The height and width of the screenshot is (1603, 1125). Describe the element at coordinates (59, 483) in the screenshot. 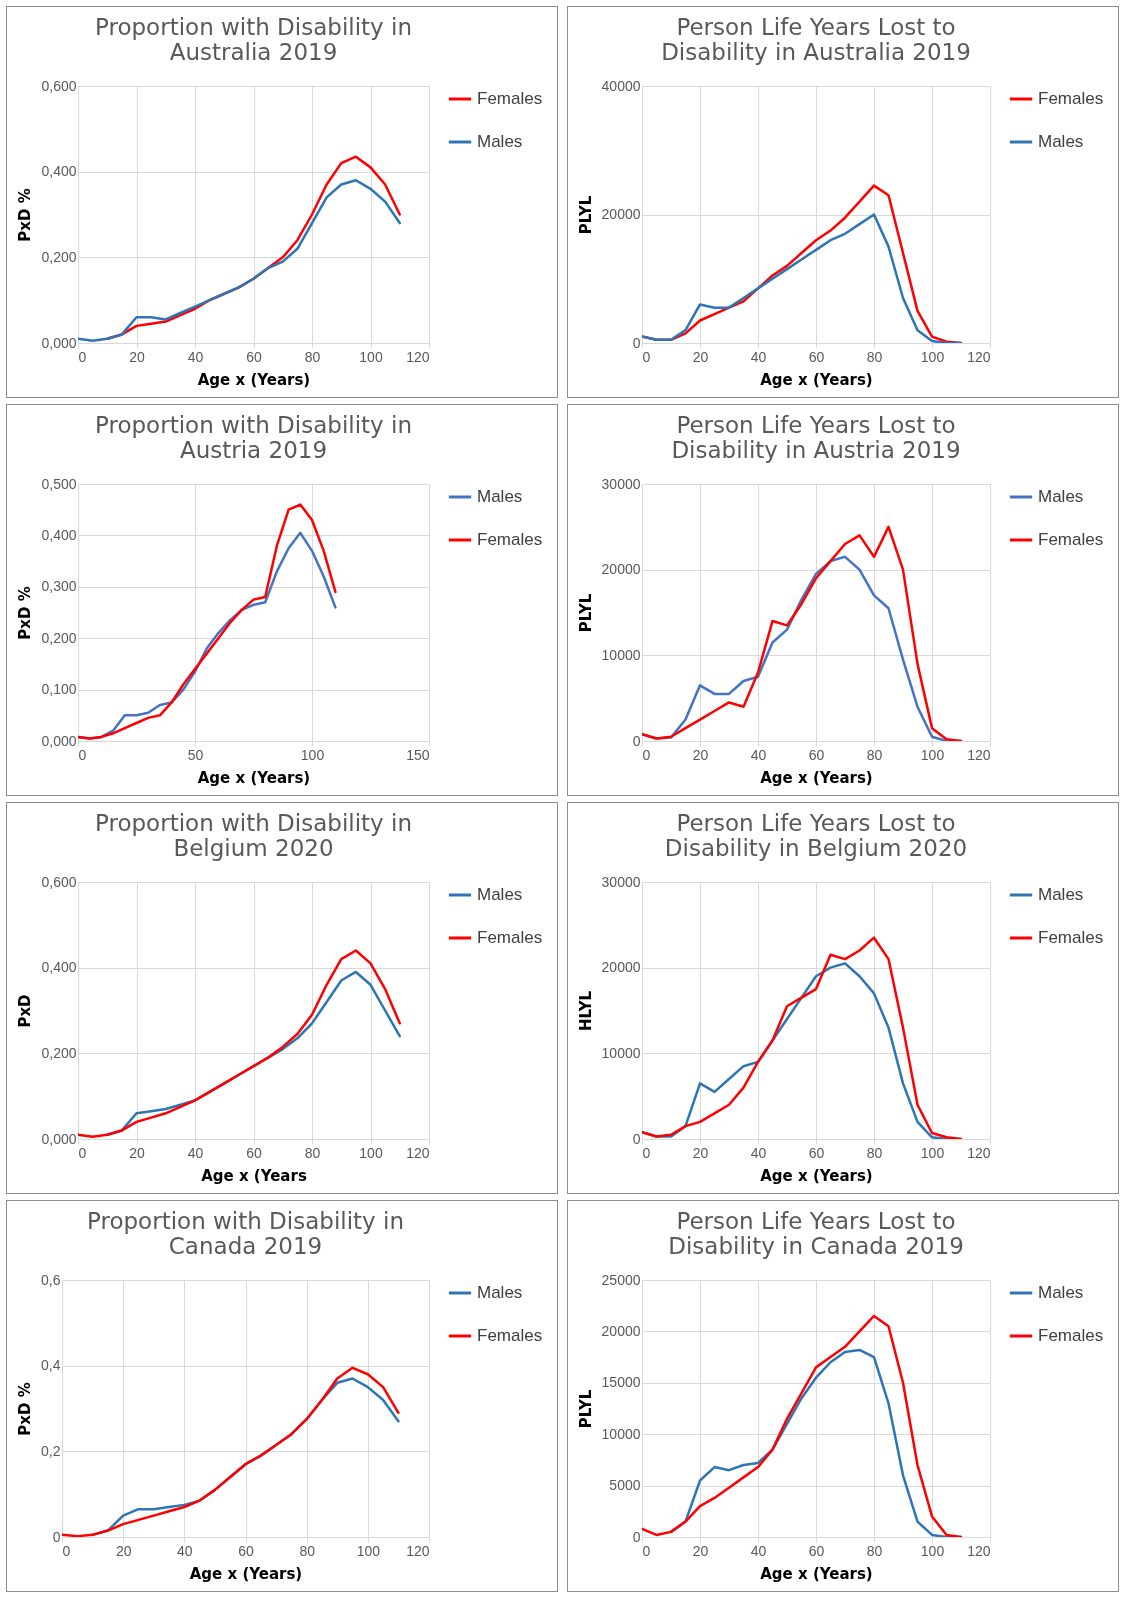

I see `y-tick-label: 0,500` at that location.